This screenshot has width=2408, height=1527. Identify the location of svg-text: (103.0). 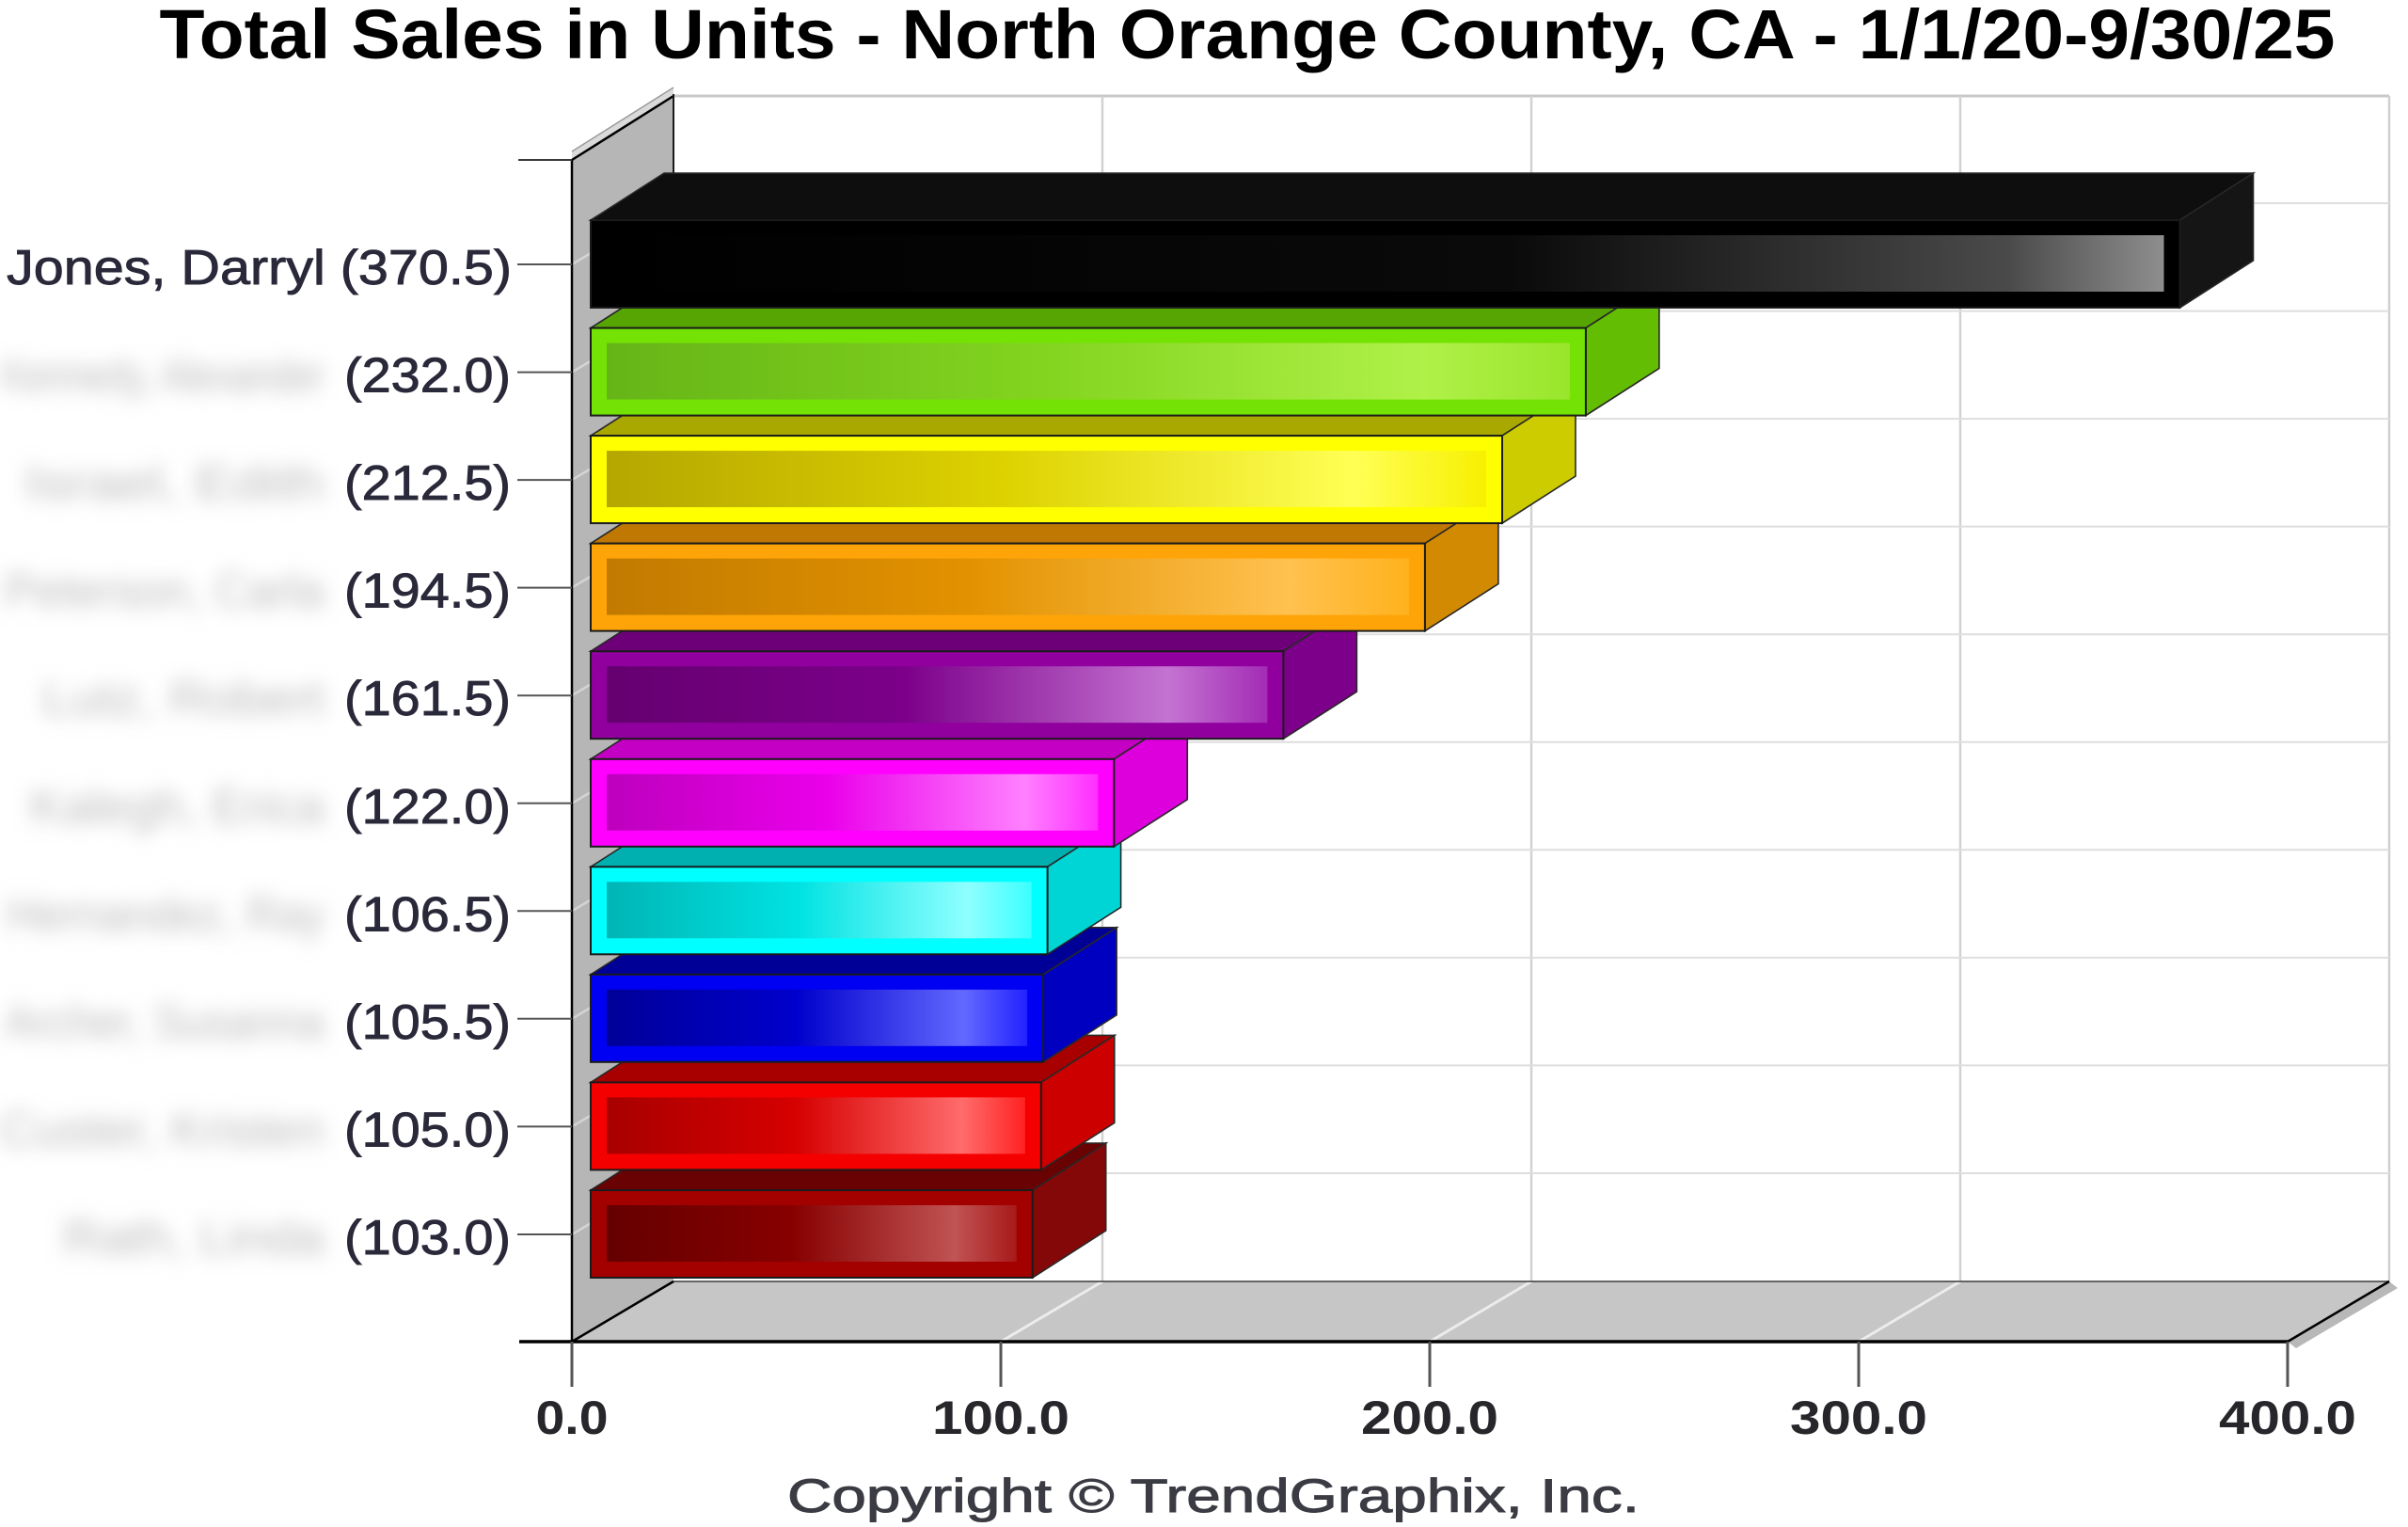
(428, 1238).